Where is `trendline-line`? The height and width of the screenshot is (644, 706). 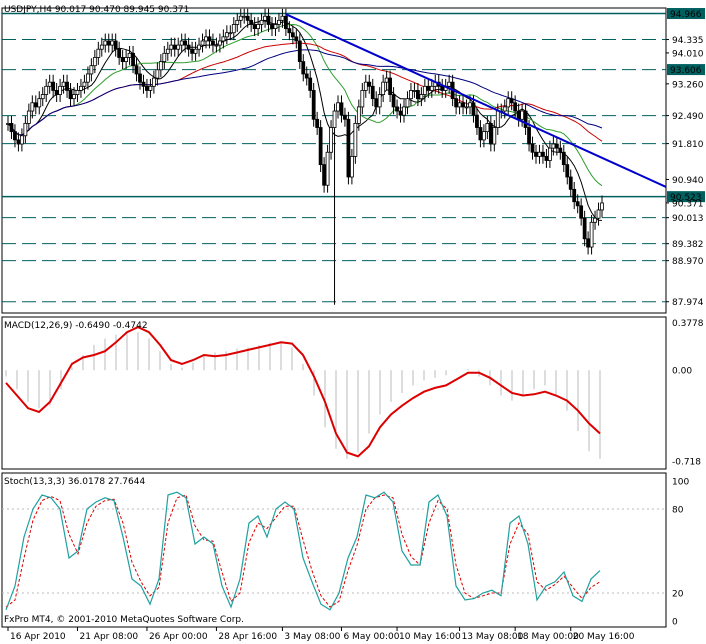 trendline-line is located at coordinates (476, 100).